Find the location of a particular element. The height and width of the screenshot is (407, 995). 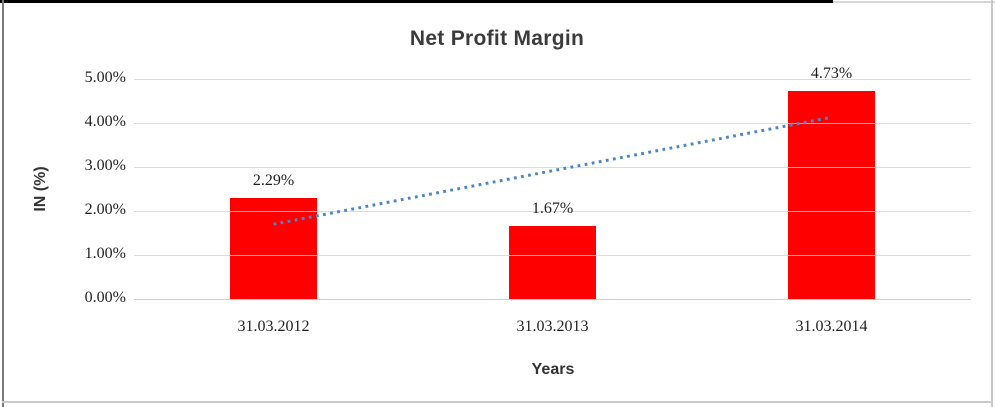

y-tick-label: 4.00% is located at coordinates (105, 121).